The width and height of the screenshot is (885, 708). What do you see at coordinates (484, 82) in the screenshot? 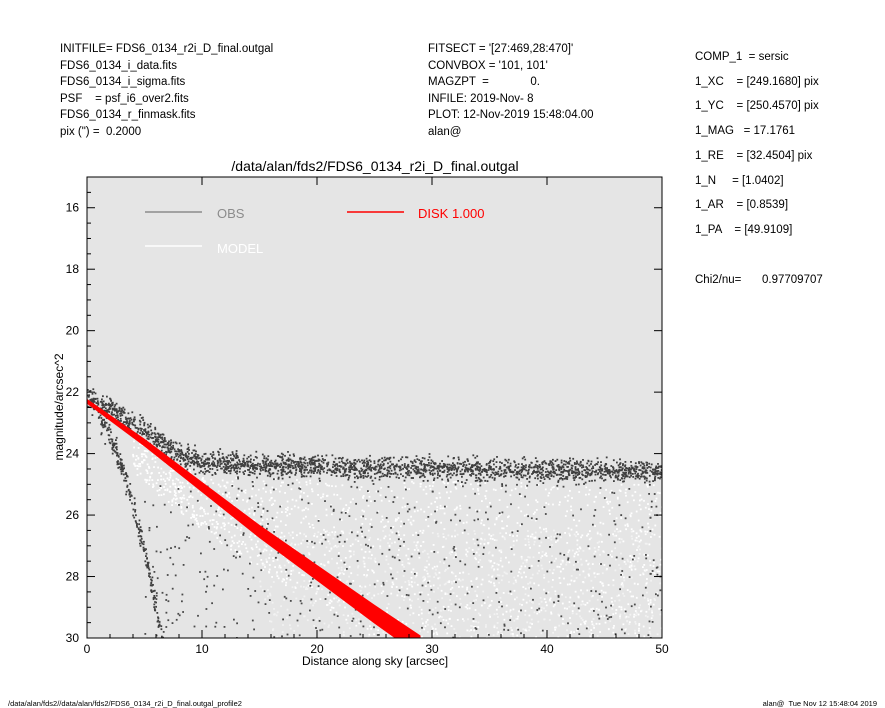
I see `header-magzpt: MAGZPT = 0.` at bounding box center [484, 82].